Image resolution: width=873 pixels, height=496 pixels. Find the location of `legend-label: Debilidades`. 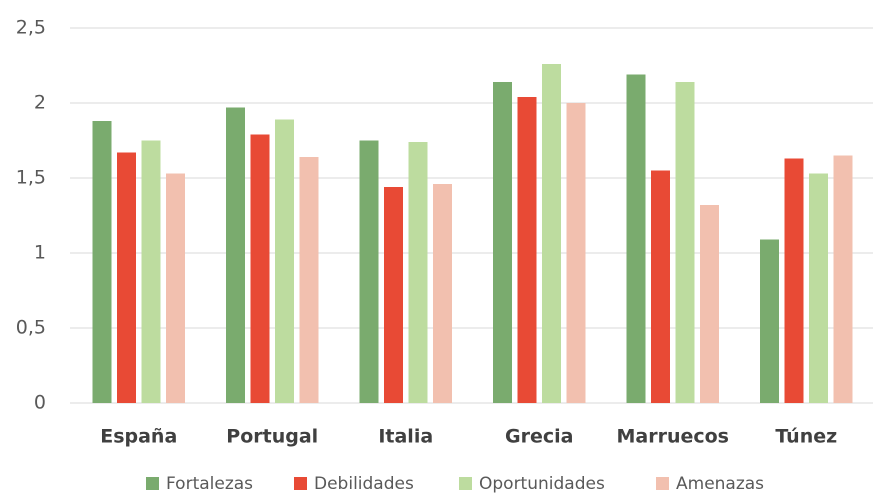

legend-label: Debilidades is located at coordinates (364, 484).